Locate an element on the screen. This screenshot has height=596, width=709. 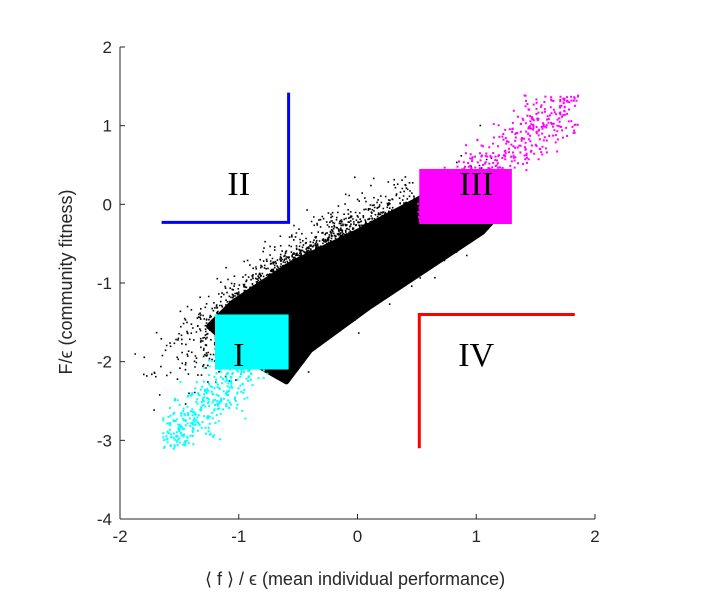
series-region-I is located at coordinates (225, 382).